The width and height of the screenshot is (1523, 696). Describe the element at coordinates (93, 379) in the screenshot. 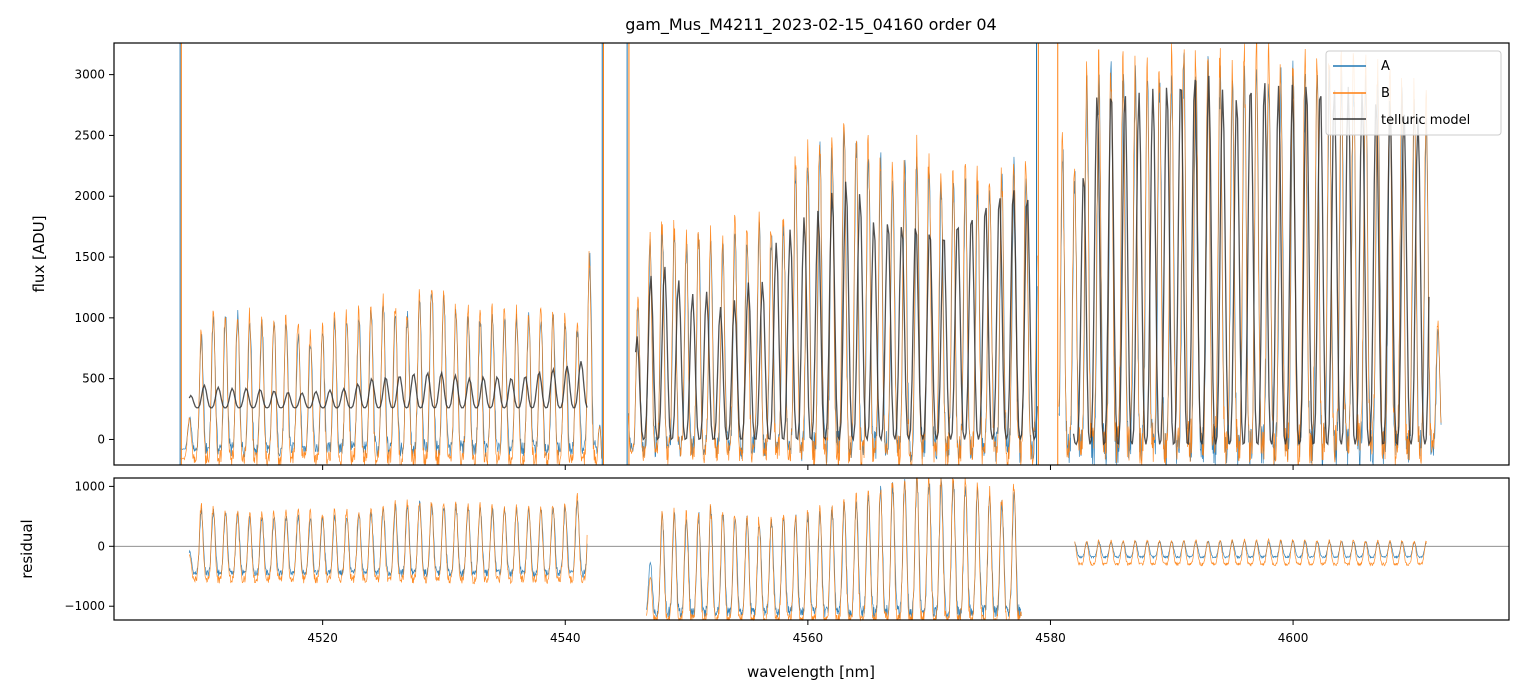

I see `flux-ytick-label-500: 500` at that location.